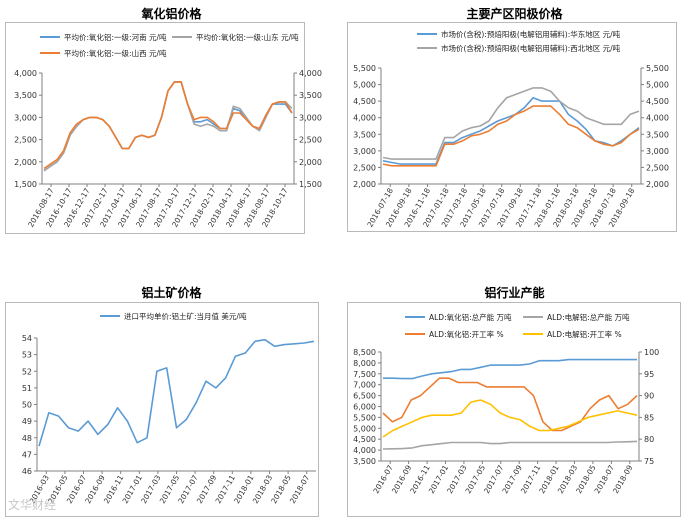 This screenshot has width=686, height=518. What do you see at coordinates (247, 37) in the screenshot?
I see `legend-label: 平均价:氧化铝:一级:山东 元/吨` at bounding box center [247, 37].